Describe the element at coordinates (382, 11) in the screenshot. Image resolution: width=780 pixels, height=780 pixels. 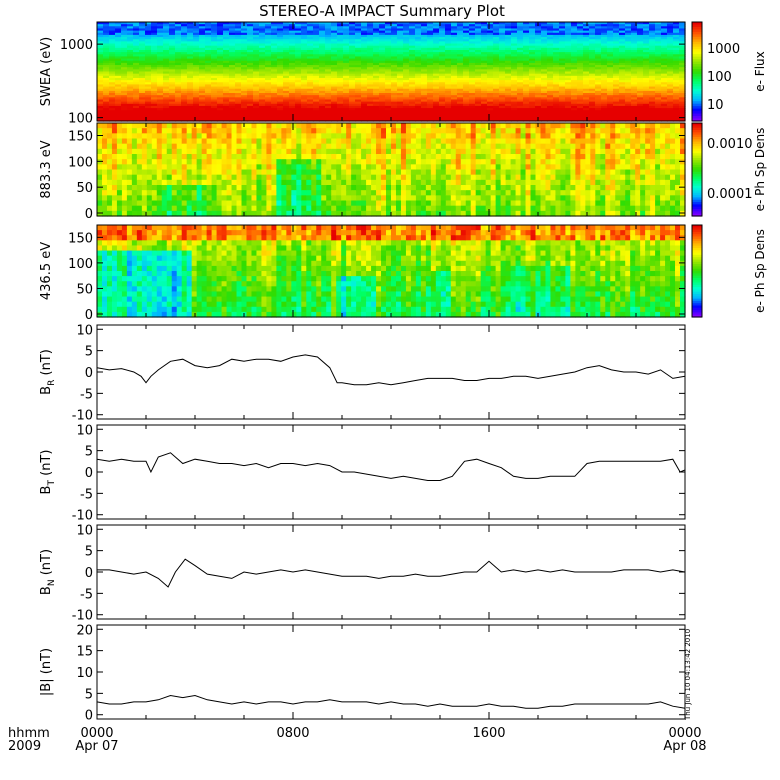
I see `plot-title: STEREO-A IMPACT Summary Plot` at that location.